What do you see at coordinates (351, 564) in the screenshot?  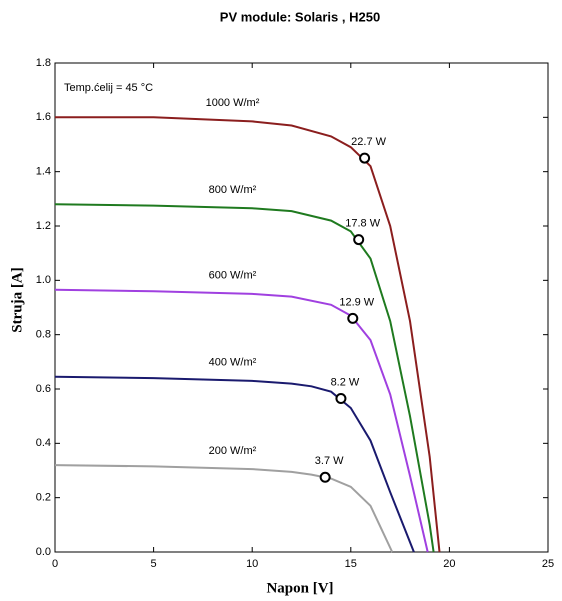 I see `x-tick-label: 15` at bounding box center [351, 564].